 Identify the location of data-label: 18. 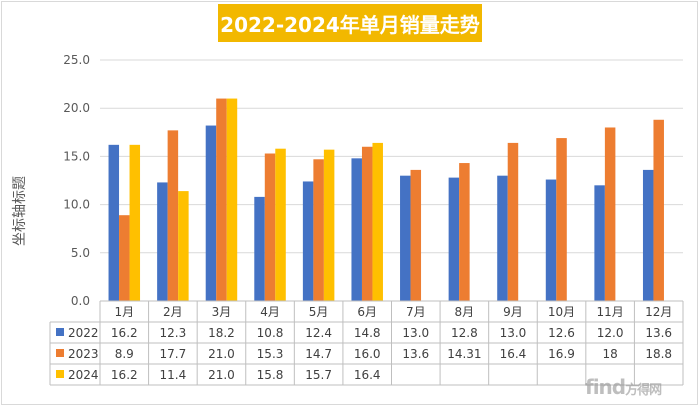
(609, 354).